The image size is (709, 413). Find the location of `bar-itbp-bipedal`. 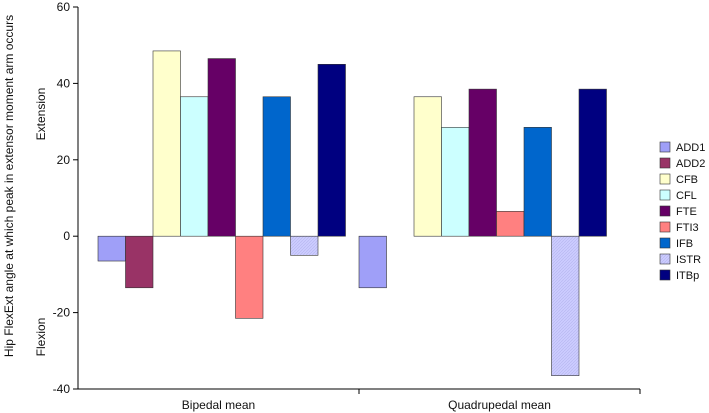

bar-itbp-bipedal is located at coordinates (331, 150).